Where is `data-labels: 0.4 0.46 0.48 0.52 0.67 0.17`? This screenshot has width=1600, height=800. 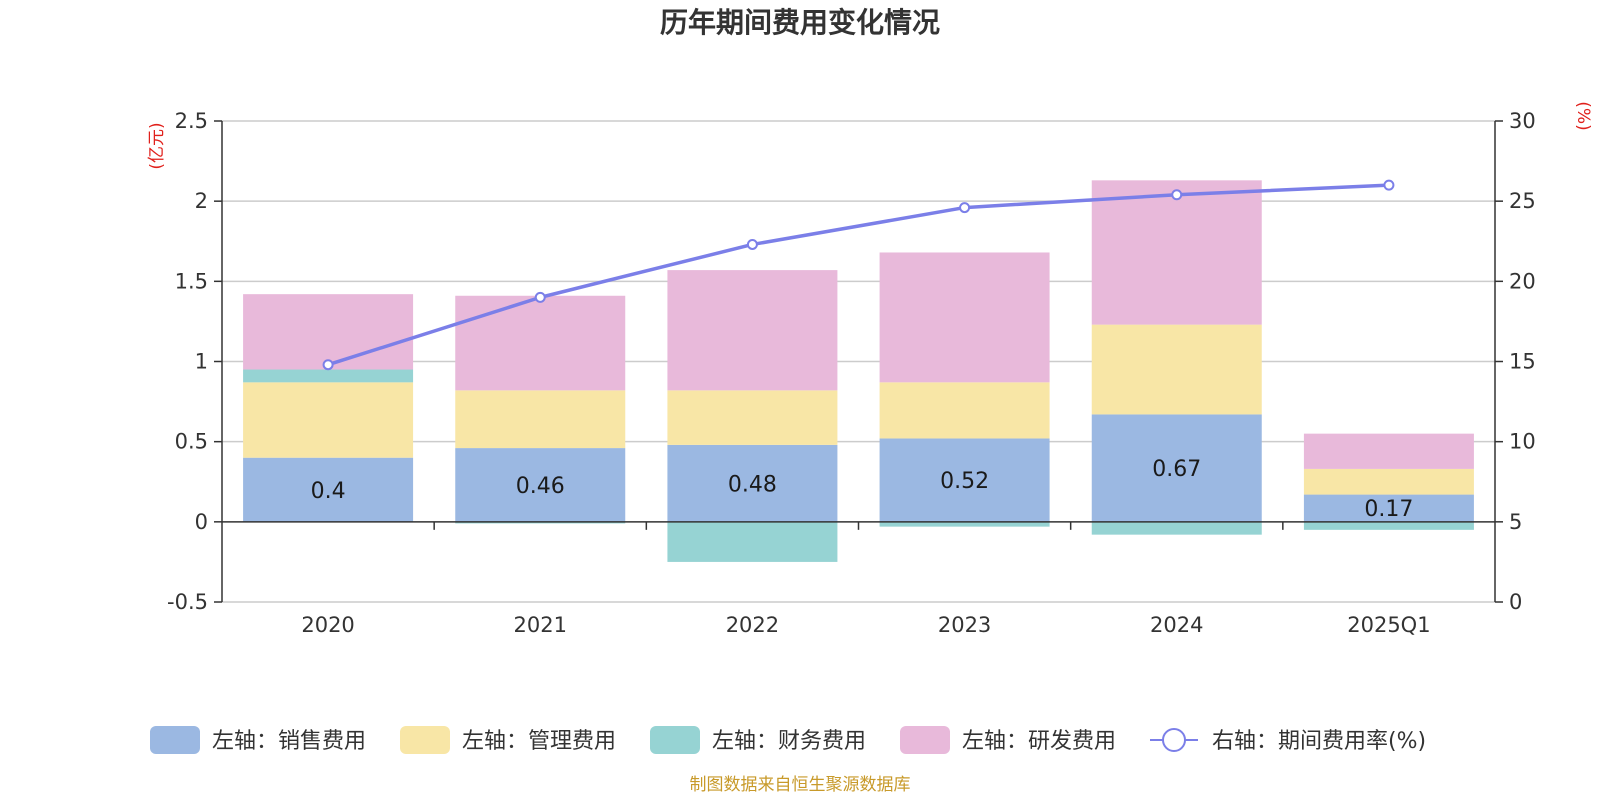 data-labels: 0.4 0.46 0.48 0.52 0.67 0.17 is located at coordinates (862, 489).